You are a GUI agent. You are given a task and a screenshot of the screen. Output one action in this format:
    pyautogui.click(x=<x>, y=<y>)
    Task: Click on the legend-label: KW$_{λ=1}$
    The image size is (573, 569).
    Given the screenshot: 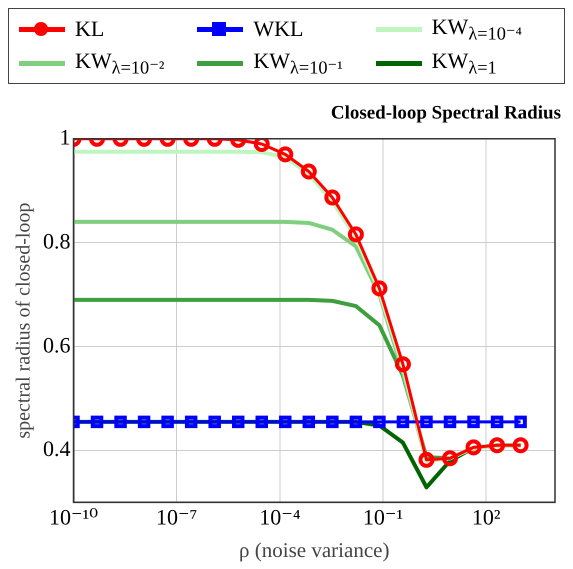 What is the action you would take?
    pyautogui.click(x=464, y=63)
    